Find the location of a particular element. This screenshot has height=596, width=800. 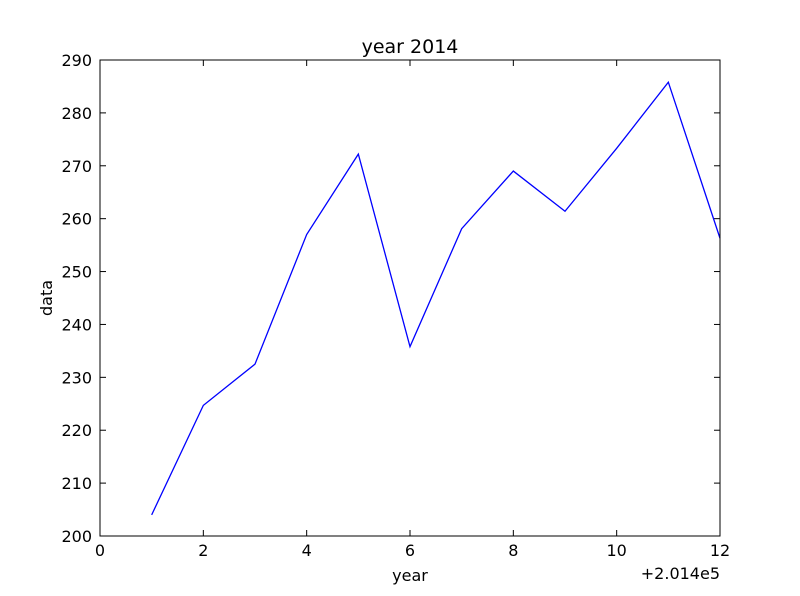

x-tick-label: 4 is located at coordinates (307, 550).